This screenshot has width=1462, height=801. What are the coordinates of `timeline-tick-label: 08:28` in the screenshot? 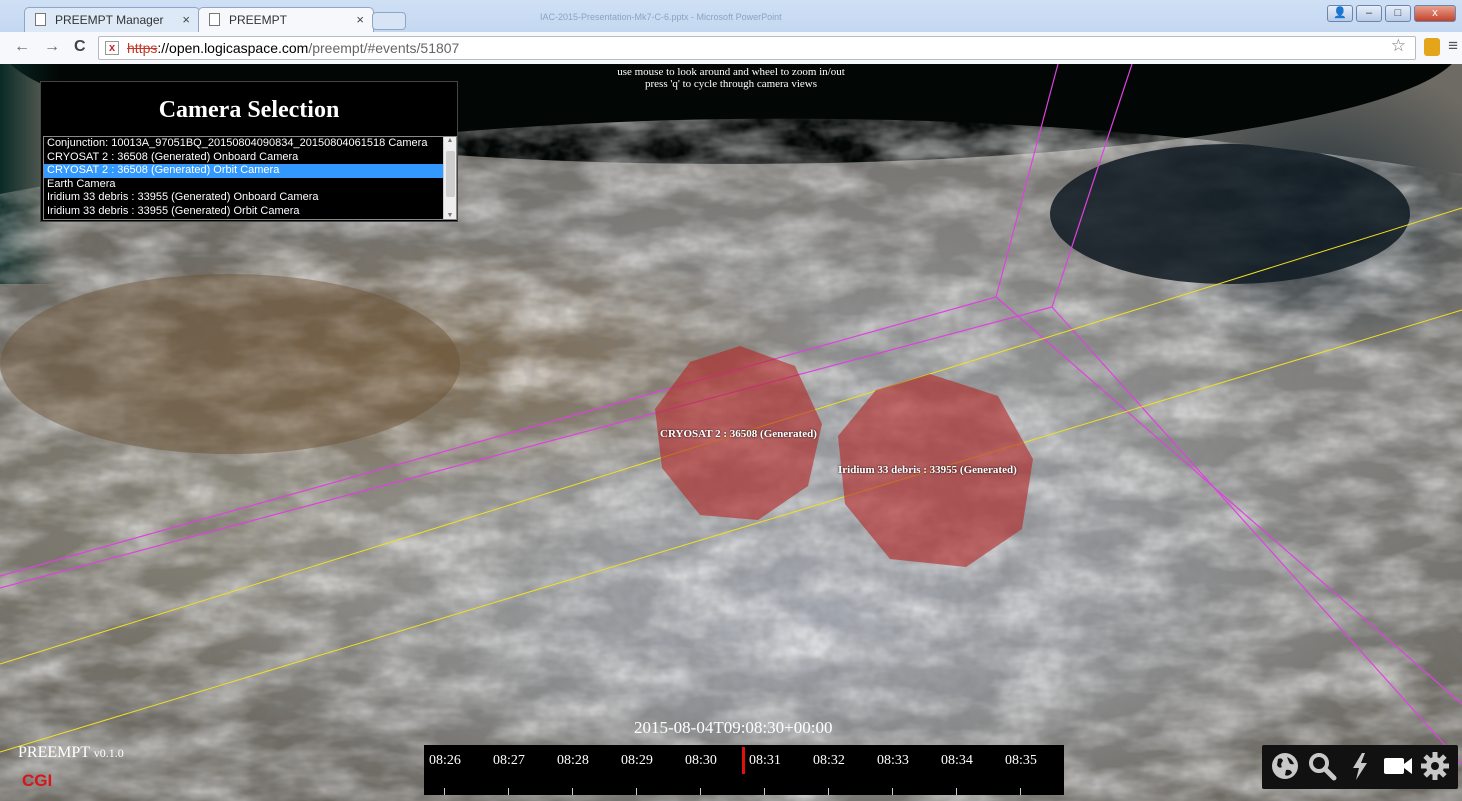 It's located at (573, 760).